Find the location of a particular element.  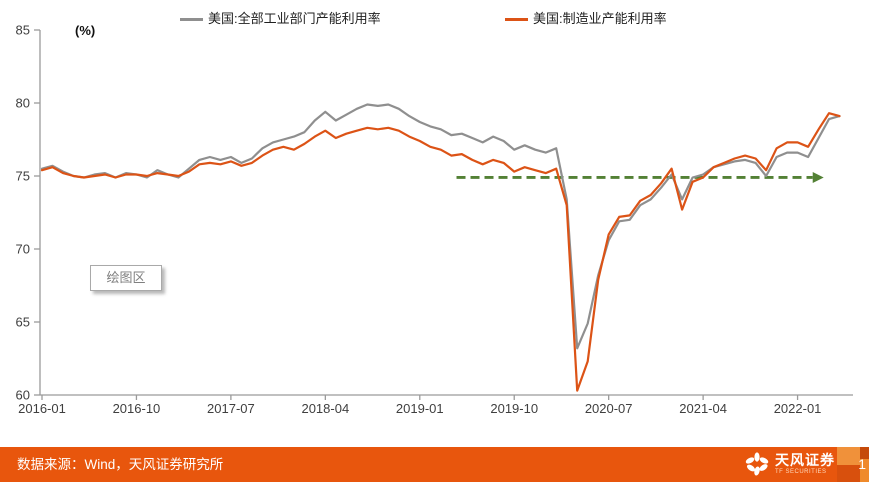

legend-item-total-industry: 美国:全部工业部门产能利用率 is located at coordinates (280, 19).